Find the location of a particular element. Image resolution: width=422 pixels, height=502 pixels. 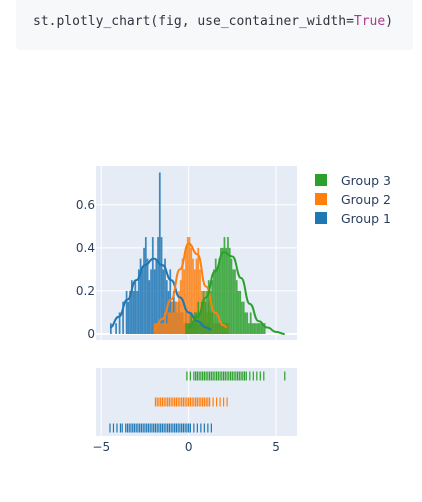

legend: Group 3 Group 2 Group 1 is located at coordinates (353, 199).